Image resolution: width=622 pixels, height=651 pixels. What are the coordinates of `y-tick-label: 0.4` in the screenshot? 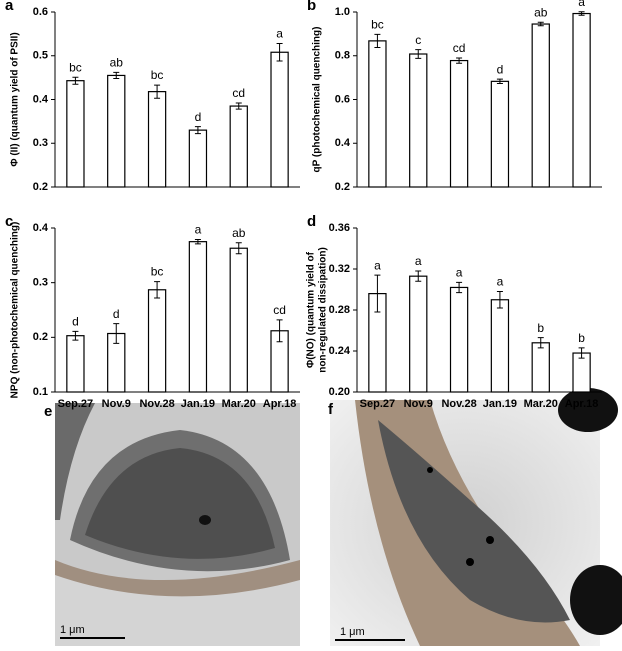 It's located at (343, 143).